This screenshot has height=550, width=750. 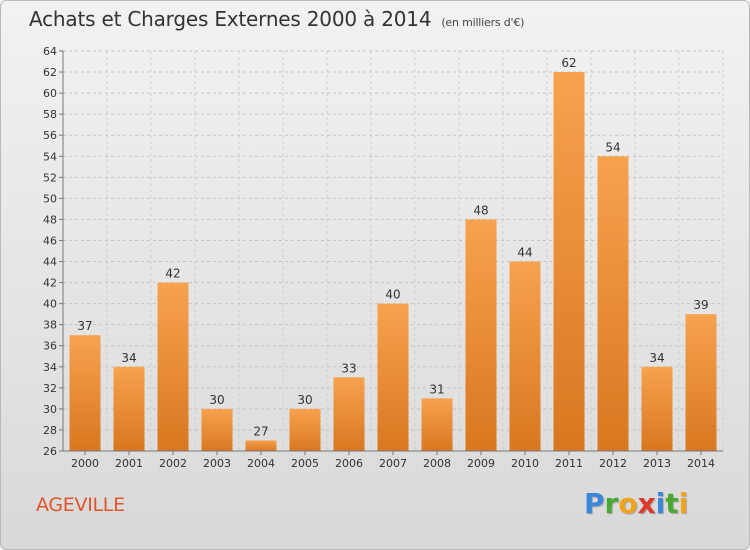 What do you see at coordinates (50, 51) in the screenshot?
I see `y-tick-label: 64` at bounding box center [50, 51].